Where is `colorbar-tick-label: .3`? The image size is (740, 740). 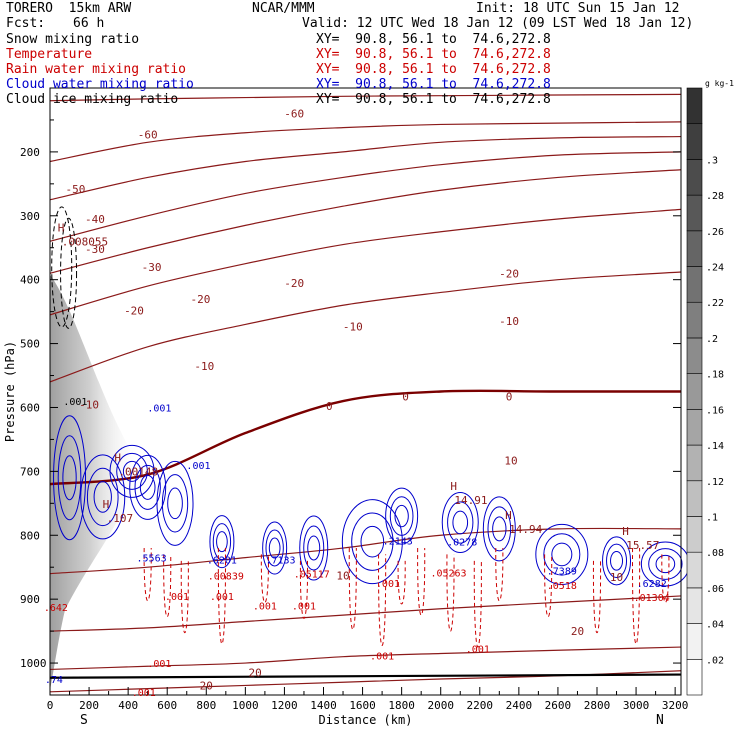 colorbar-tick-label: .3 is located at coordinates (712, 160).